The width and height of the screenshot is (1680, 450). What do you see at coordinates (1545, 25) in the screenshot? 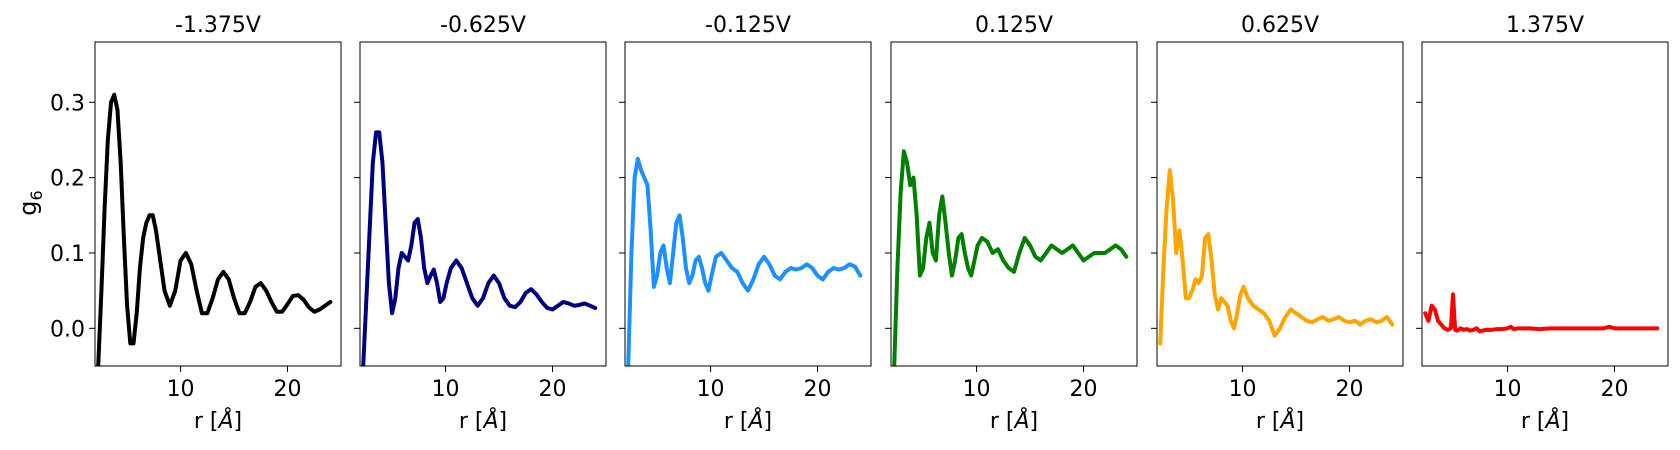
I see `panel-title: 1.375V` at bounding box center [1545, 25].